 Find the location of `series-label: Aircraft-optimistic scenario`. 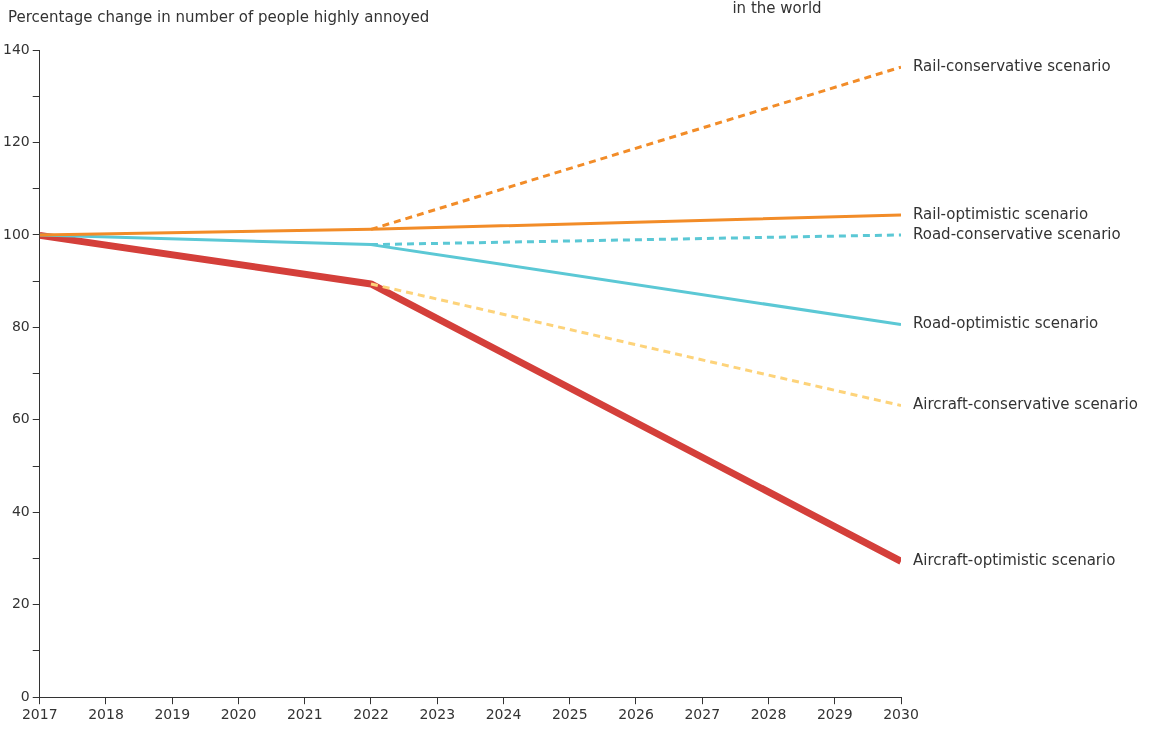

series-label: Aircraft-optimistic scenario is located at coordinates (1014, 560).